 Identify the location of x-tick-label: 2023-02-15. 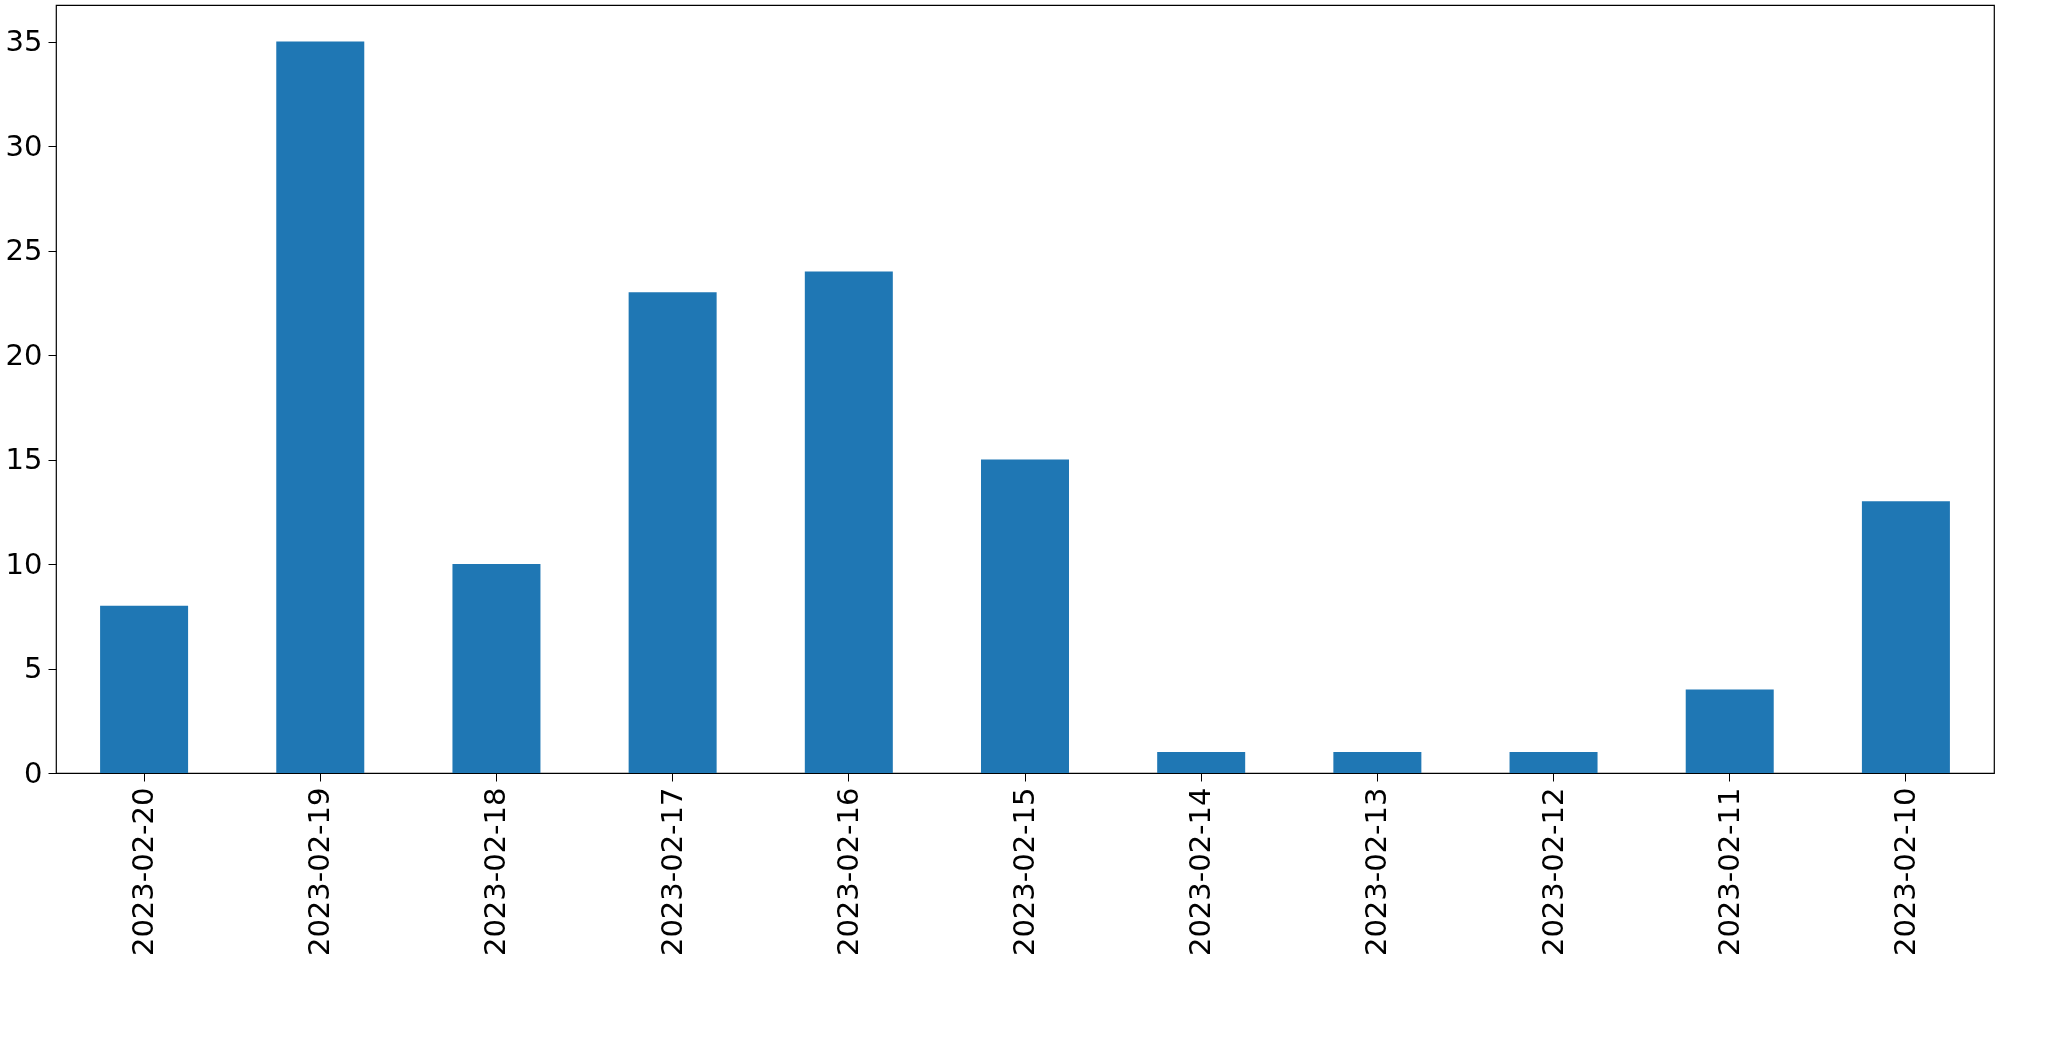
(1024, 872).